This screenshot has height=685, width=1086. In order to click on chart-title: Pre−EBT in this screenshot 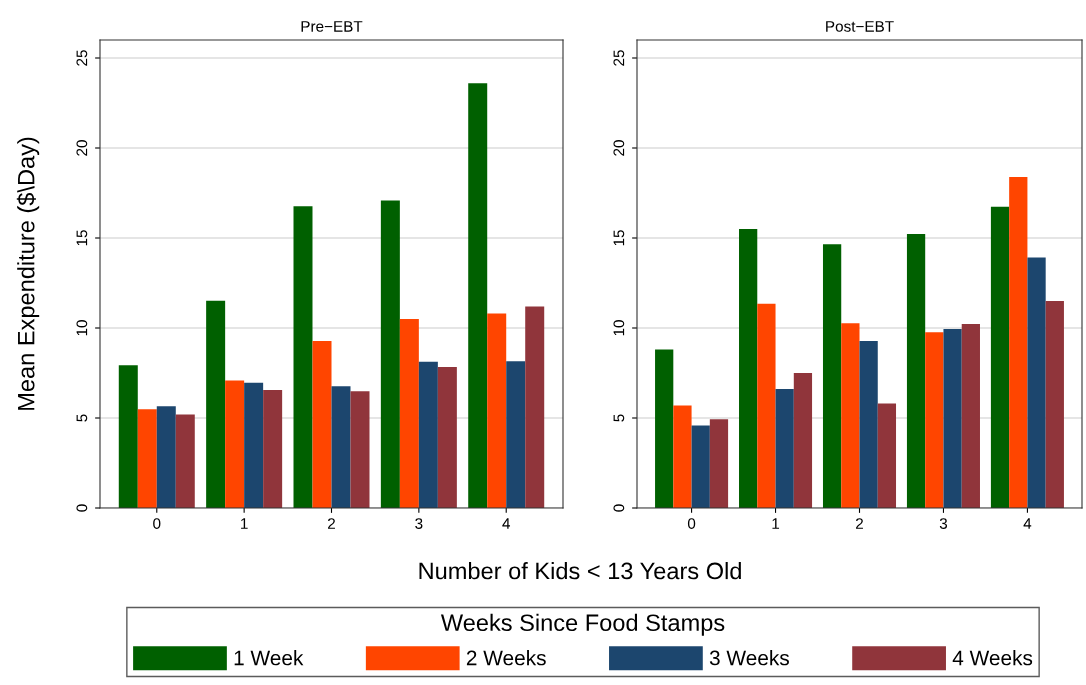, I will do `click(332, 26)`.